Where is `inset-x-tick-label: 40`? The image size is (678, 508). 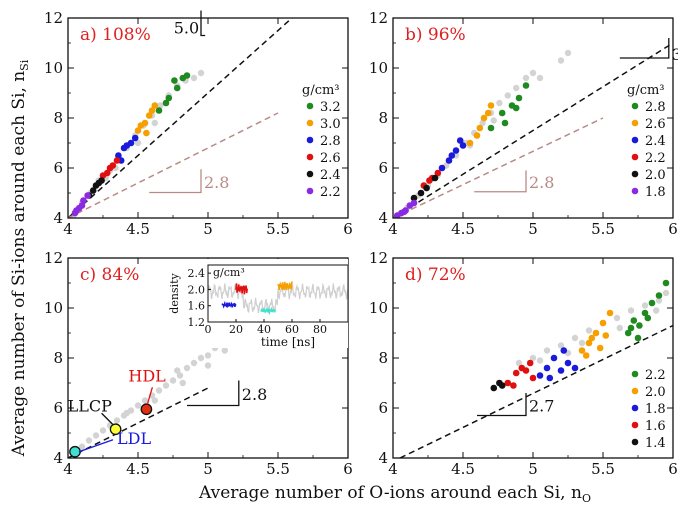
inset-x-tick-label: 40 is located at coordinates (264, 329).